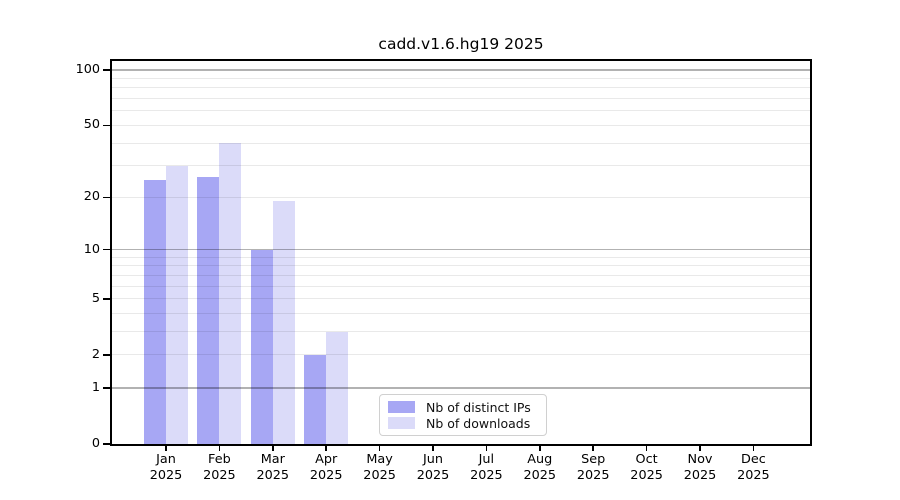 The image size is (900, 500). I want to click on x-tick-label-aug: Aug 2025, so click(540, 467).